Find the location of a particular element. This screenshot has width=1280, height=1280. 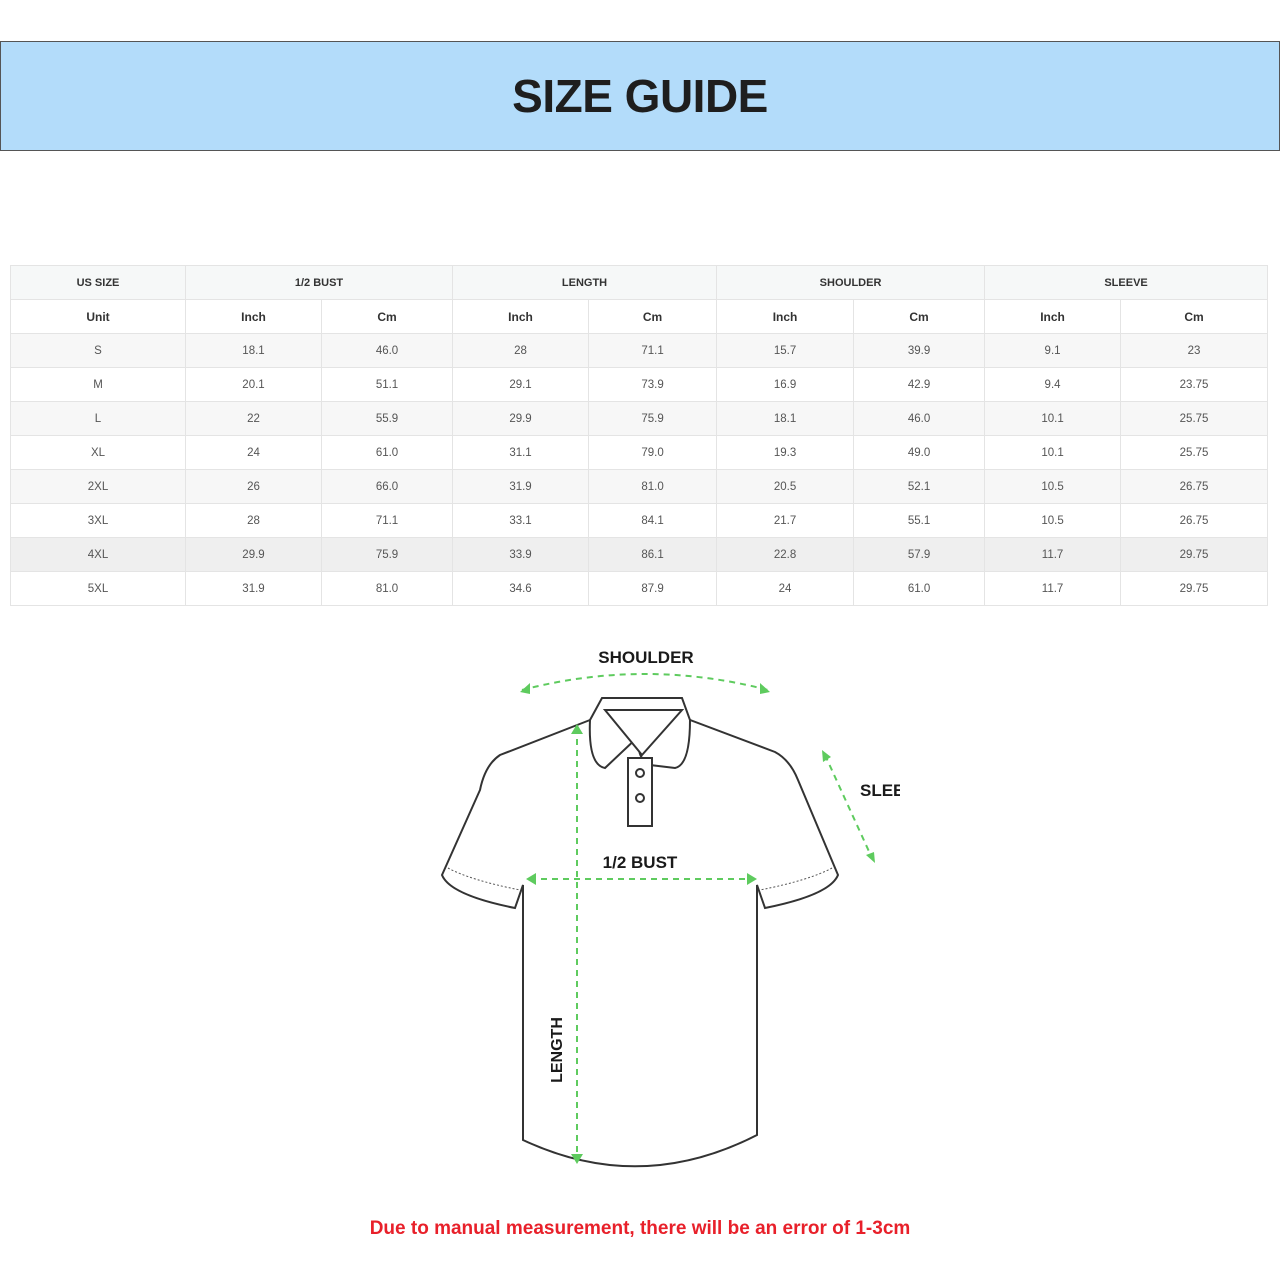

table-row: L 22 55.9 29.9 75.9 18.1 46.0 10.1 25.75 is located at coordinates (639, 418).